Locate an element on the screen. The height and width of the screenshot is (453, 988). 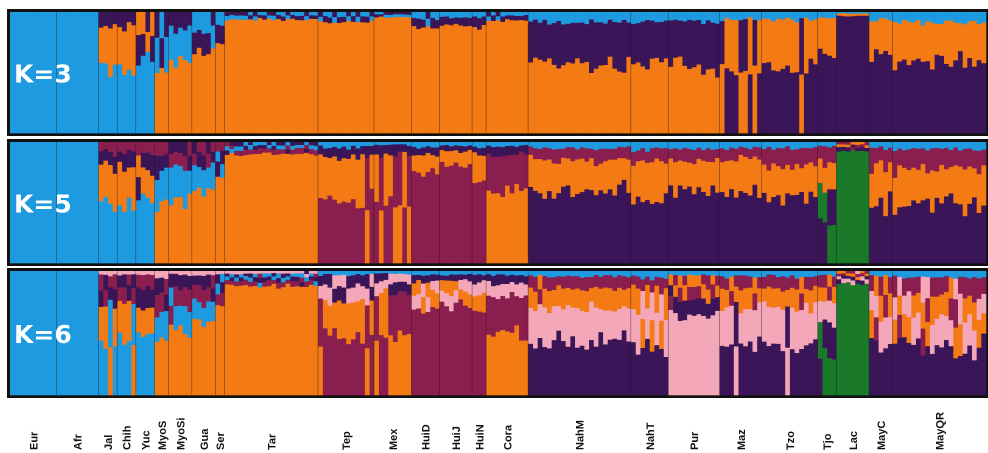
population-label: Pur is located at coordinates (695, 440).